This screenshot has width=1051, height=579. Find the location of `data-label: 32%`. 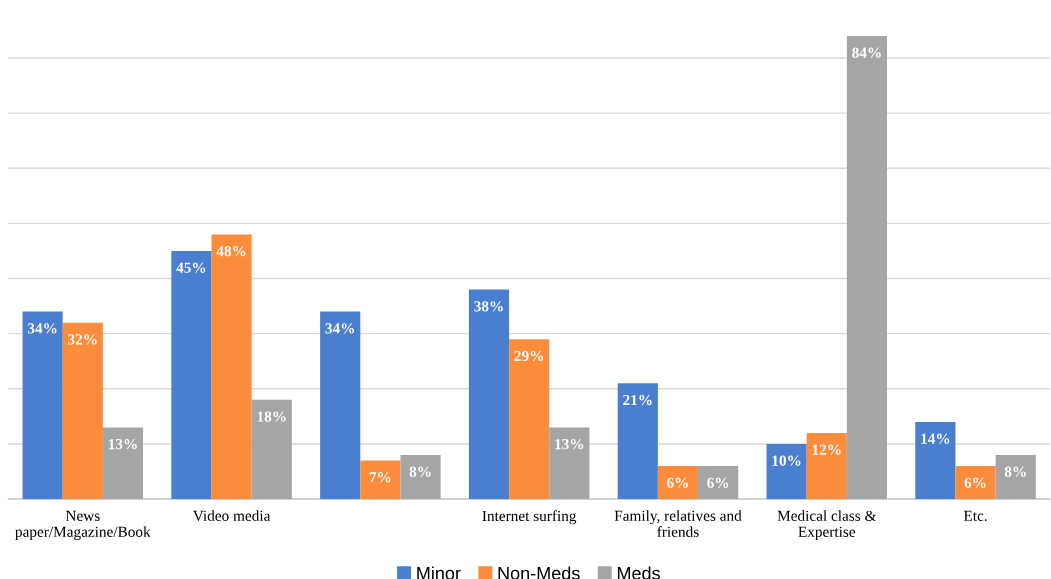

data-label: 32% is located at coordinates (82, 339).